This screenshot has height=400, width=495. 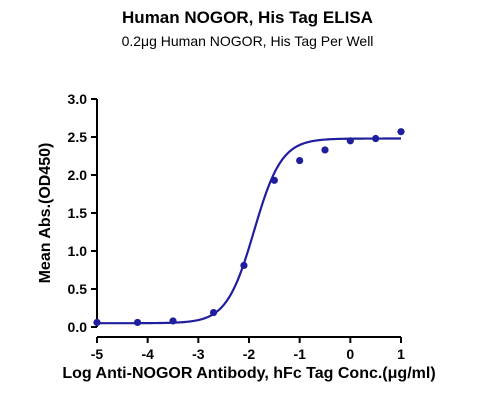 What do you see at coordinates (249, 354) in the screenshot?
I see `x-tick-label: -2` at bounding box center [249, 354].